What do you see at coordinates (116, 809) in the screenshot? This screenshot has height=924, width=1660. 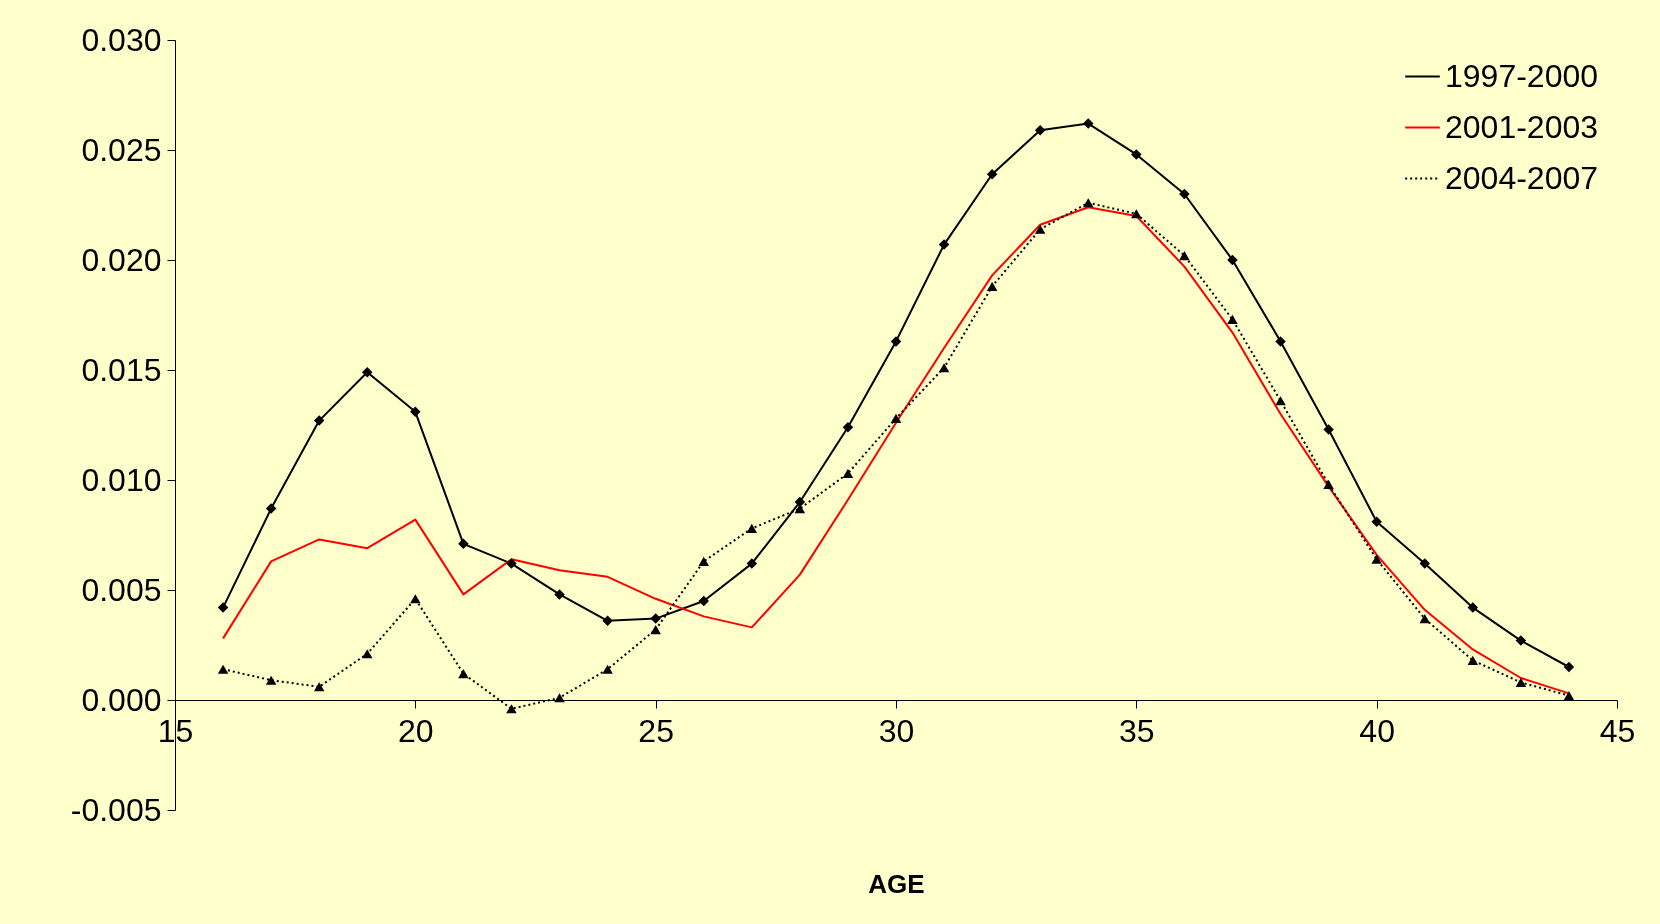 I see `y-tick-label: -0.005` at bounding box center [116, 809].